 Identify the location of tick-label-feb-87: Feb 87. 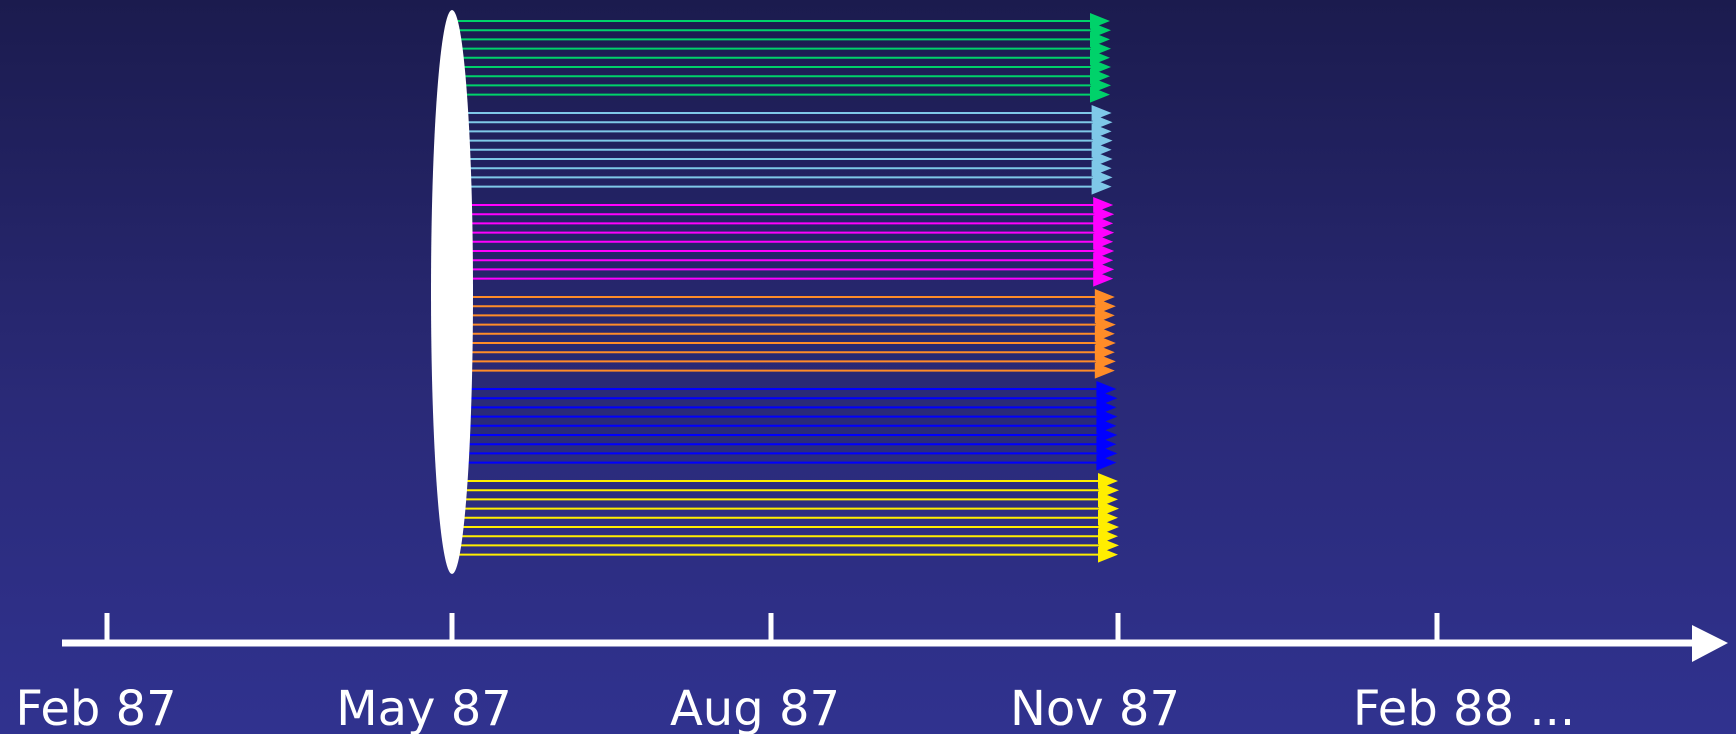
(95, 707).